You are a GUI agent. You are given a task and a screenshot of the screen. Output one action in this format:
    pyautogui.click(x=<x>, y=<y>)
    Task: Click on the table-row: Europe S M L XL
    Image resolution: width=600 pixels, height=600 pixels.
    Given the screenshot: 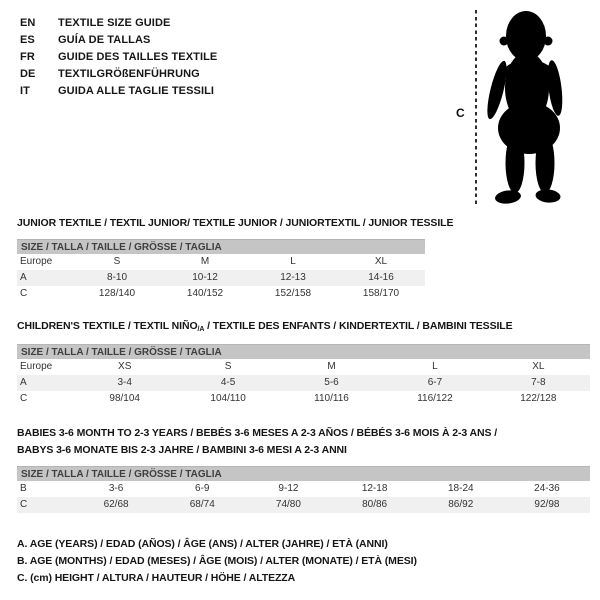 What is the action you would take?
    pyautogui.click(x=221, y=262)
    